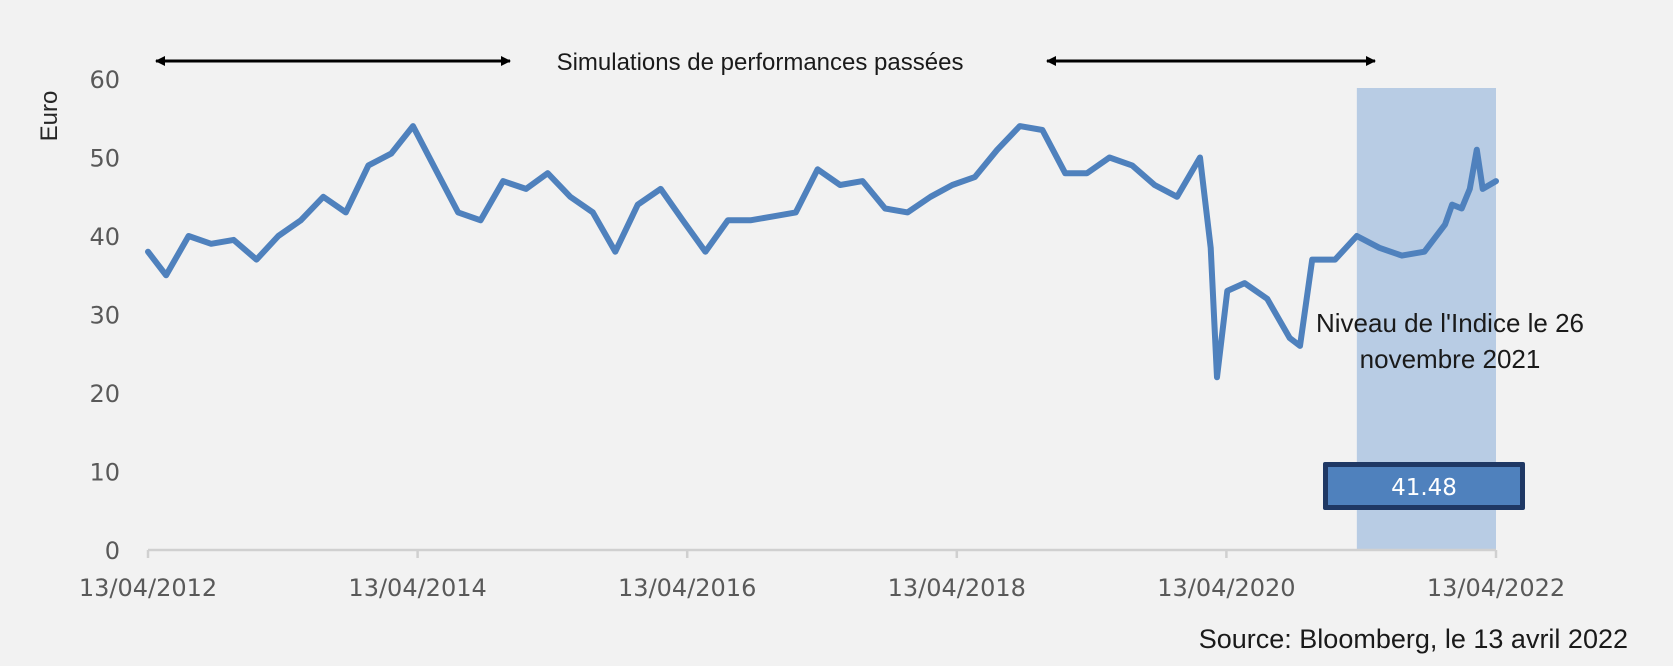 Image resolution: width=1673 pixels, height=666 pixels. I want to click on y-axis-title: Euro, so click(49, 116).